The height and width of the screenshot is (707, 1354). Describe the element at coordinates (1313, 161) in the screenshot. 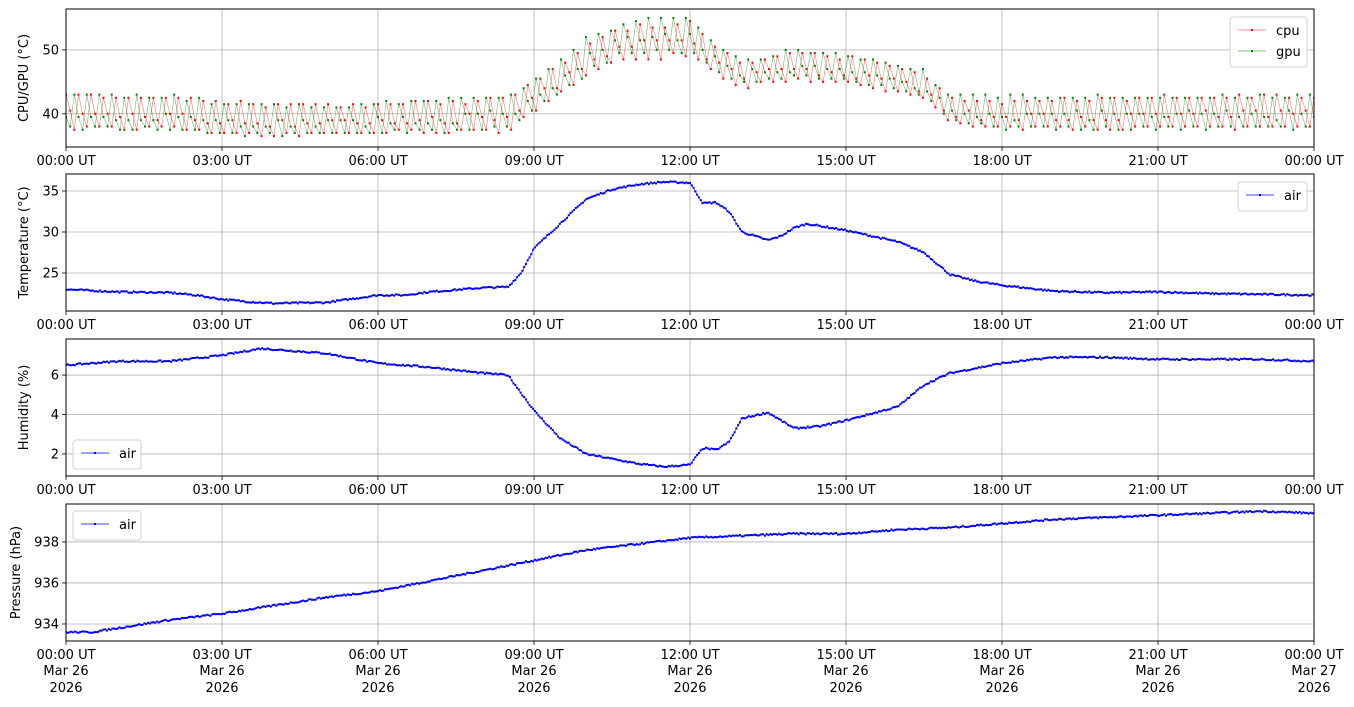

I see `x-tick-label: 00:00 UT` at that location.